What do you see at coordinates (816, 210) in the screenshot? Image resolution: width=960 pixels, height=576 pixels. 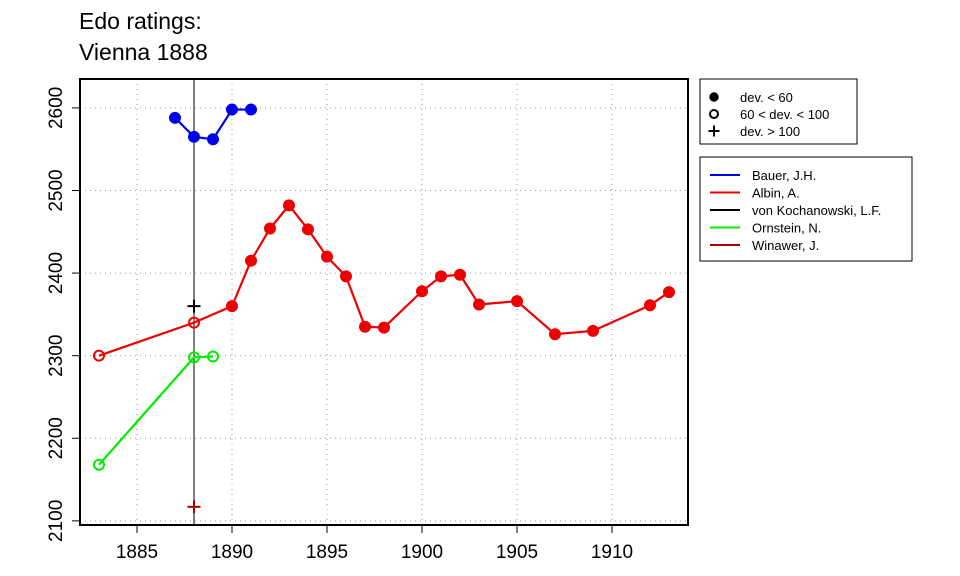 I see `series-legend-label: von Kochanowski, L.F.` at bounding box center [816, 210].